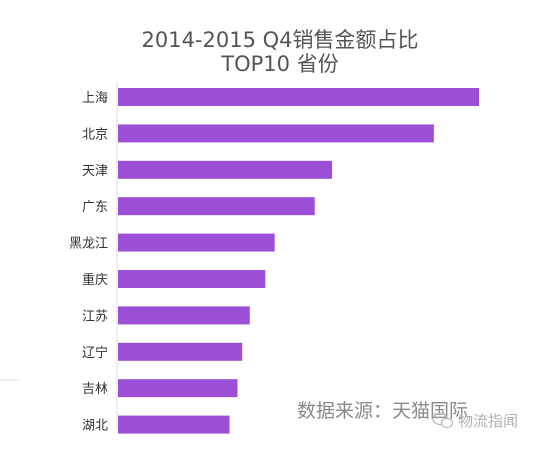 The width and height of the screenshot is (550, 451). Describe the element at coordinates (279, 40) in the screenshot. I see `chart-title: 2014-2015 Q4销售金额占比` at that location.